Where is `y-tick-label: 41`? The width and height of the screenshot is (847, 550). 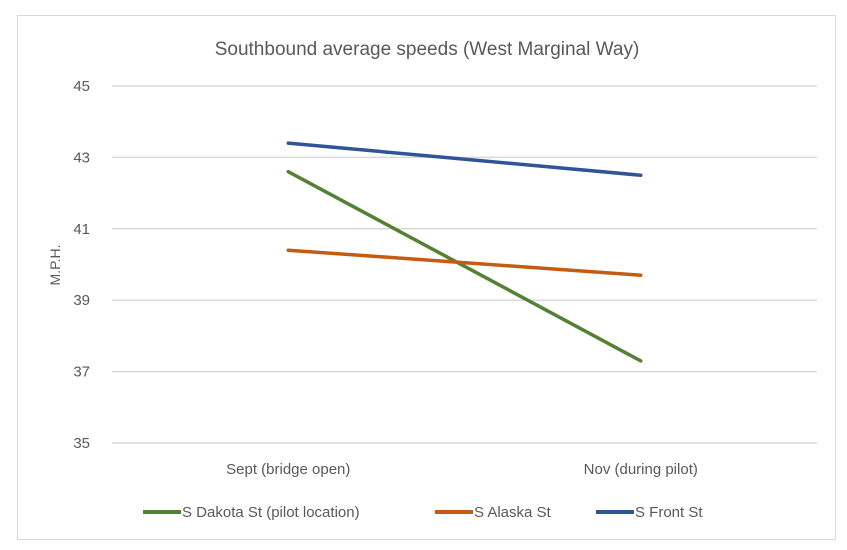 y-tick-label: 41 is located at coordinates (81, 229).